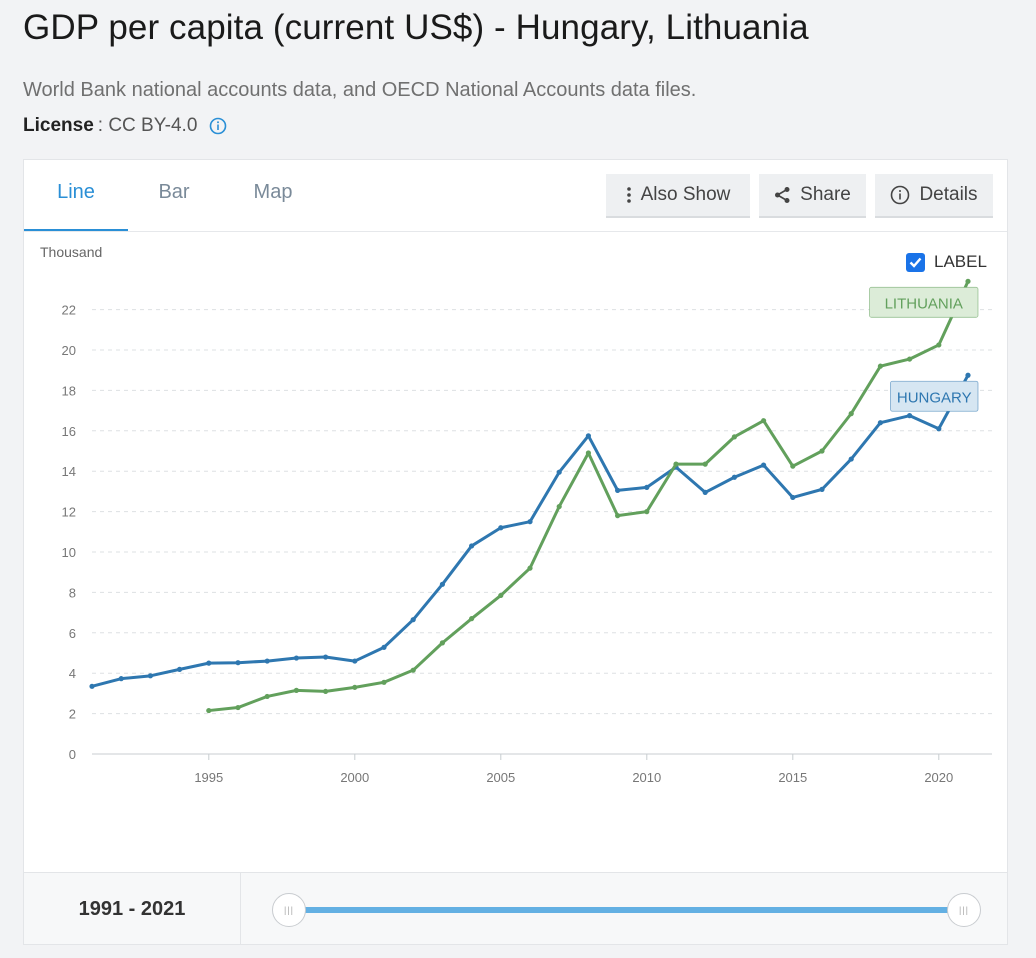  I want to click on range-slider-start-handle: |||, so click(289, 910).